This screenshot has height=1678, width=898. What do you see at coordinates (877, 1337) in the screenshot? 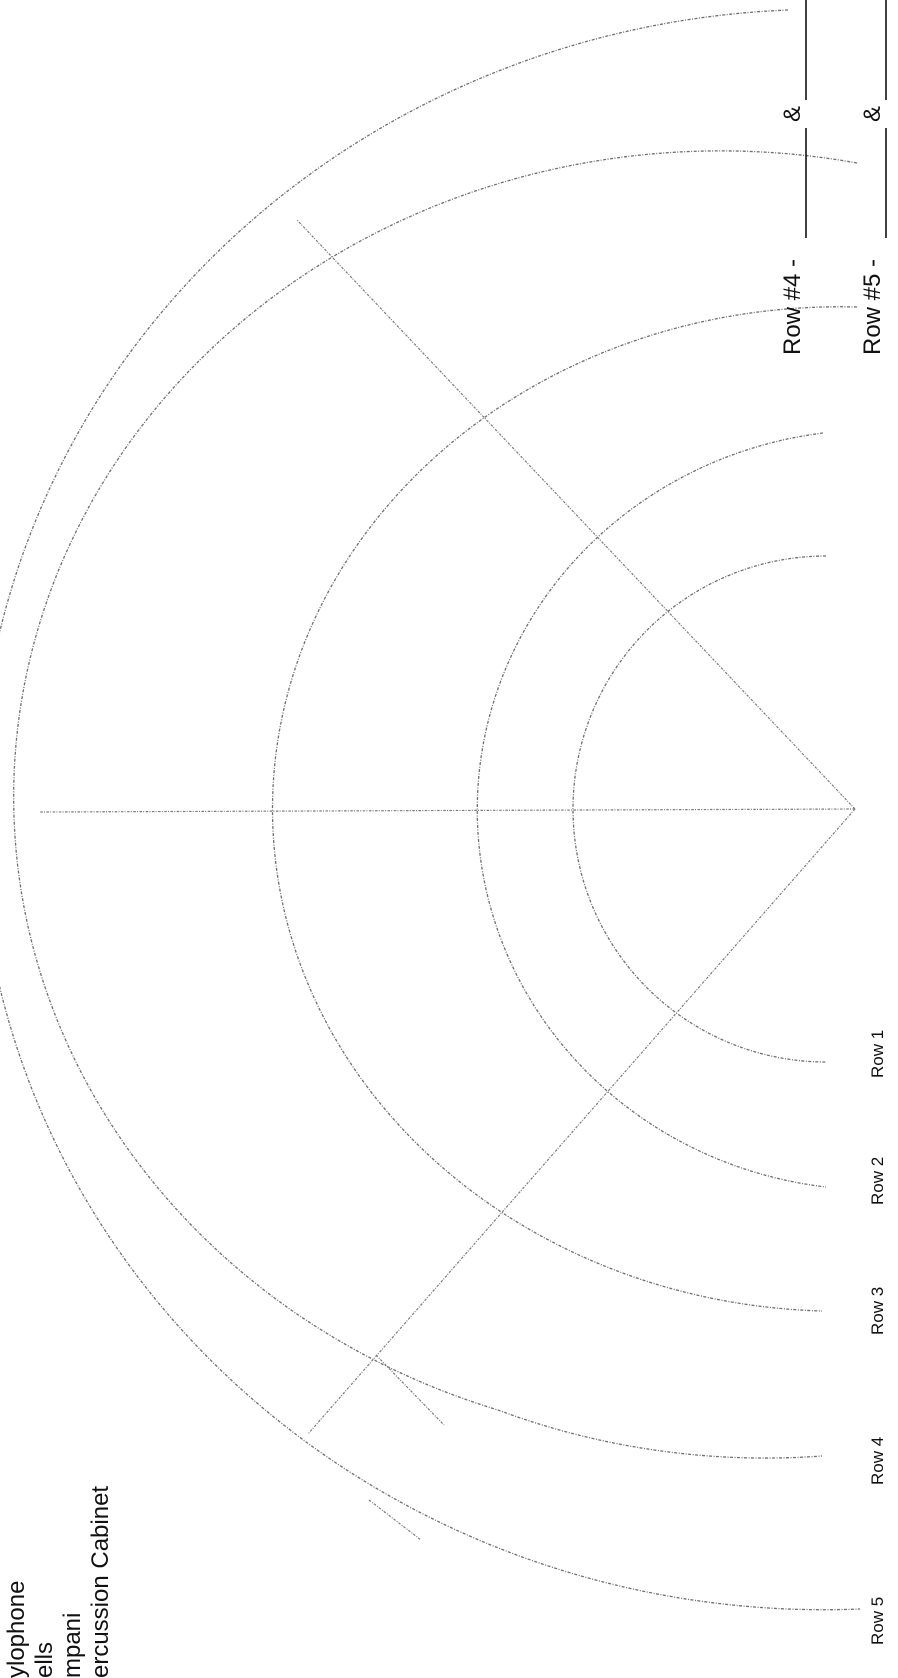
I see `row-labels: Row 1 Row 2 Row 3 Row 4 Row 5` at bounding box center [877, 1337].